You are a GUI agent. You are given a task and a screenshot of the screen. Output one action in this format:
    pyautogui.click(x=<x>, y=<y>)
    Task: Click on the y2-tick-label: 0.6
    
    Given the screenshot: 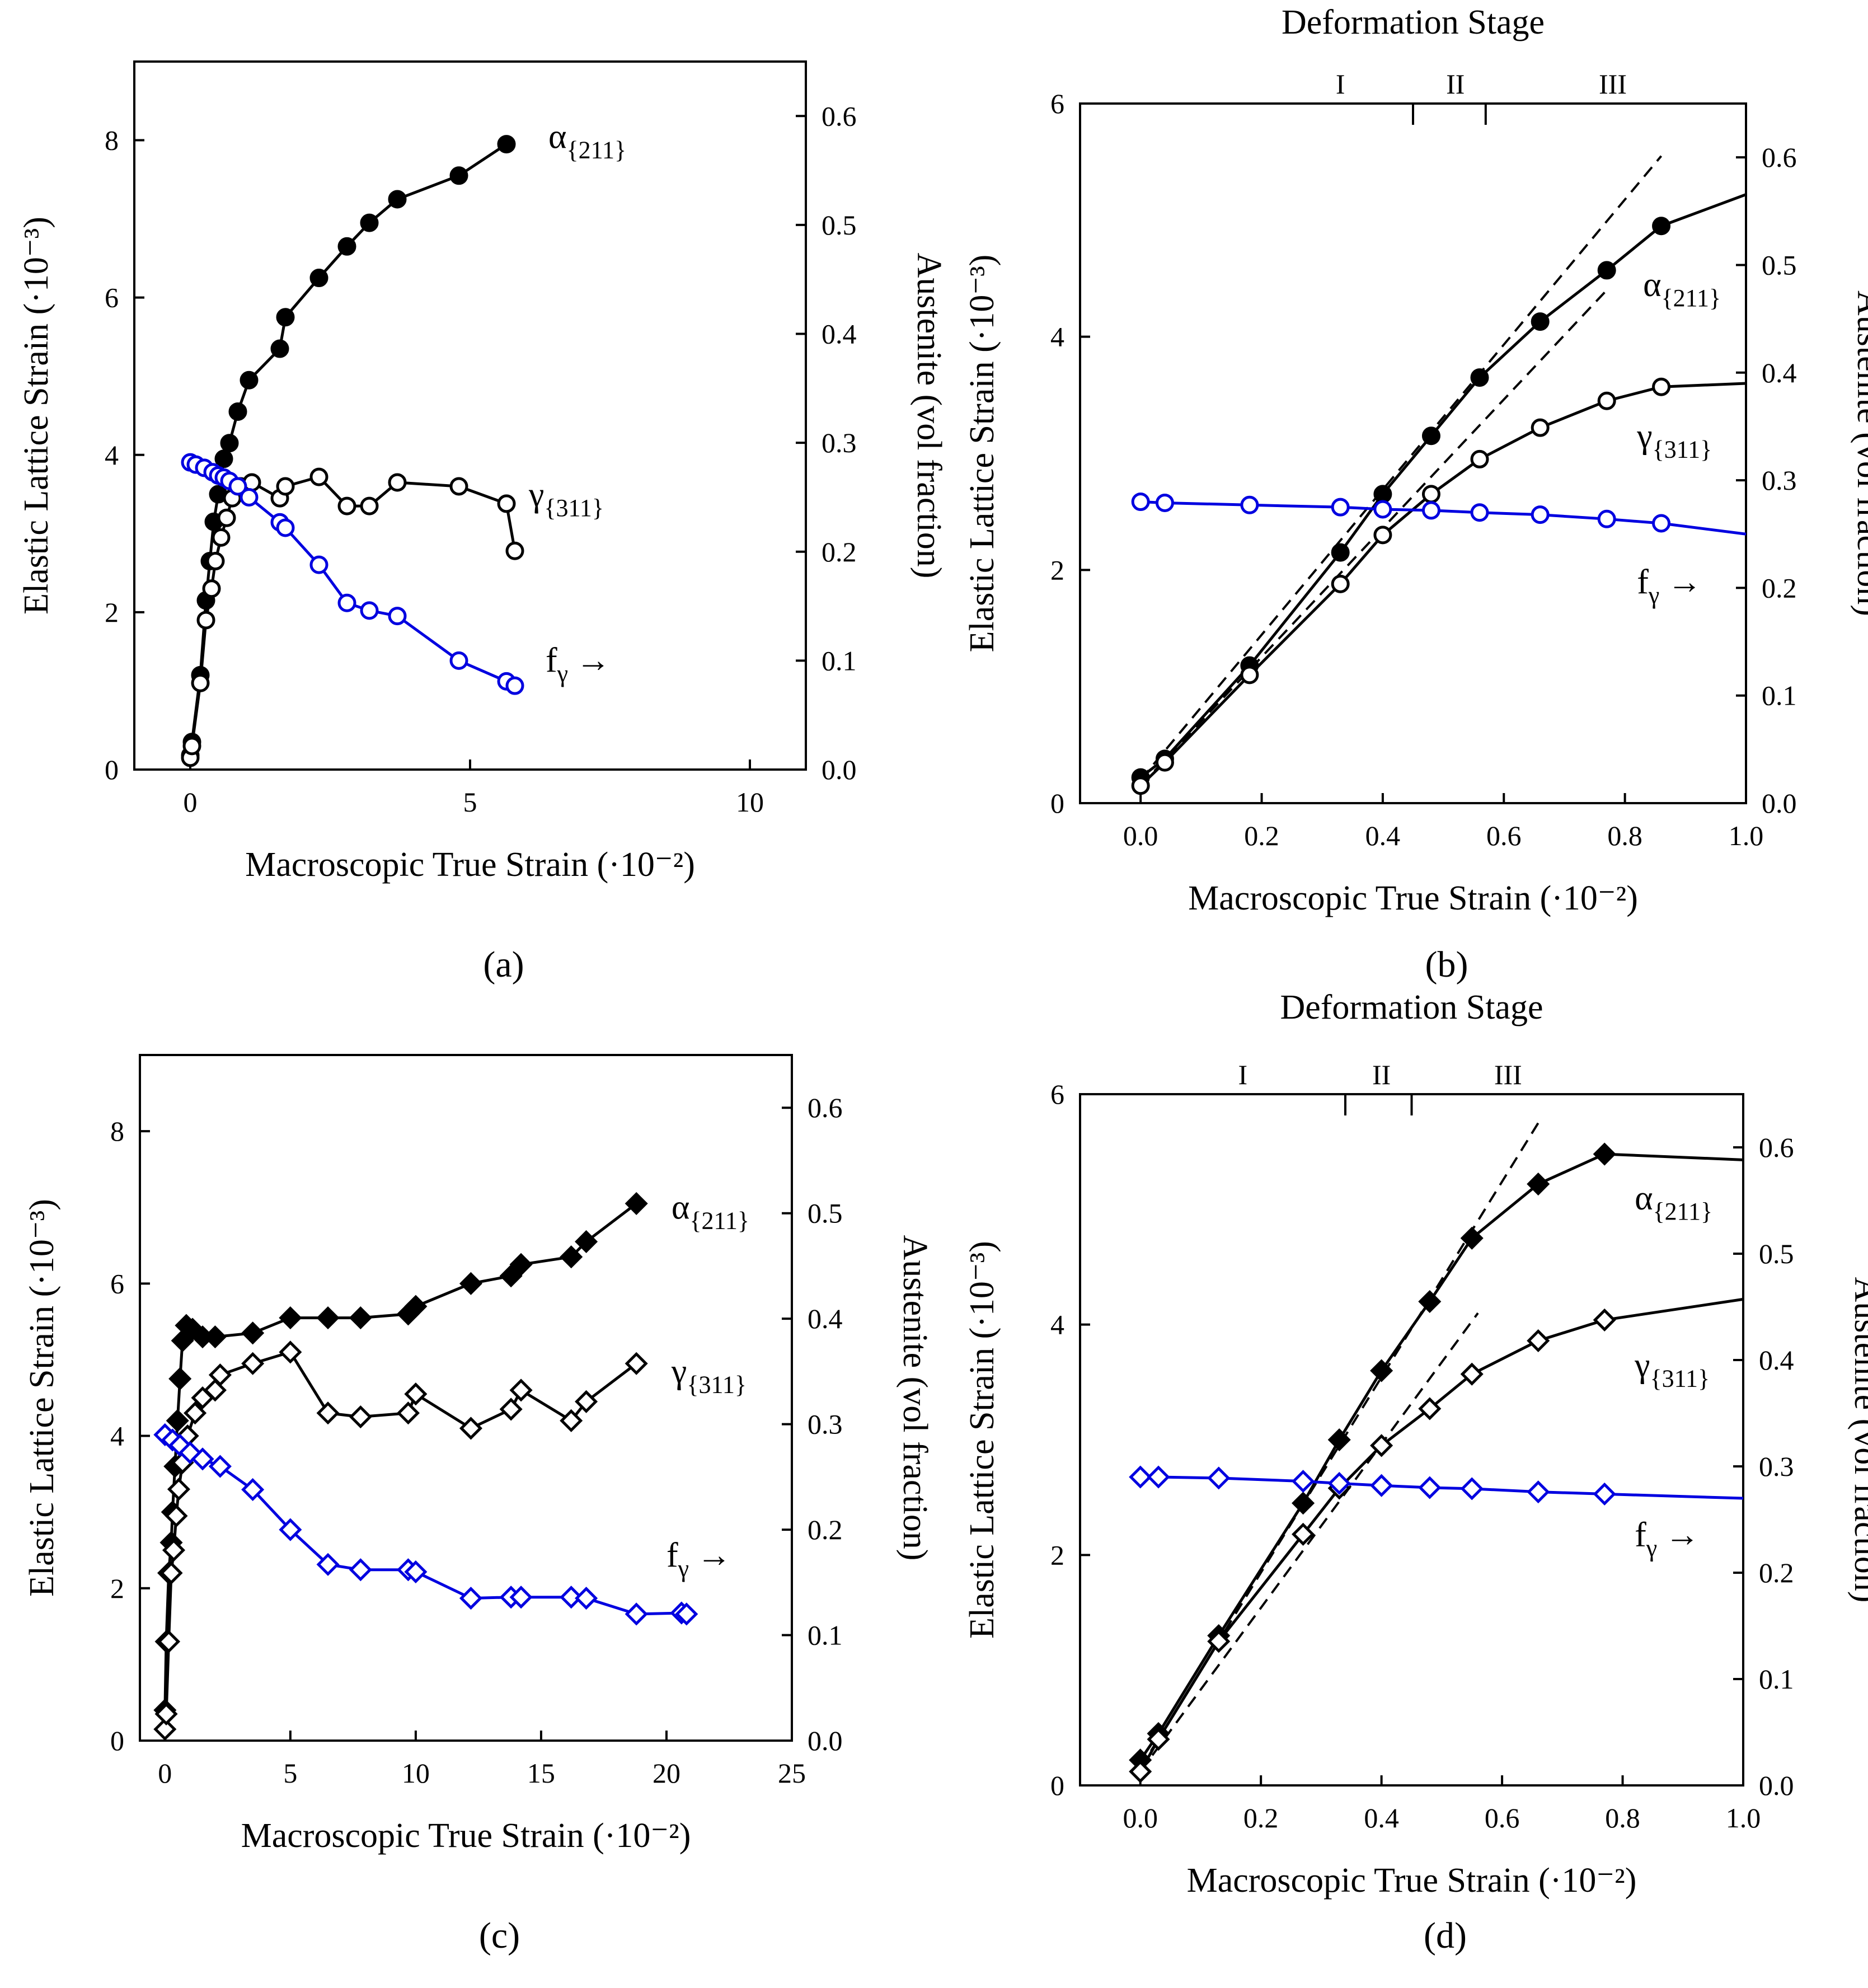 What is the action you would take?
    pyautogui.click(x=1776, y=1147)
    